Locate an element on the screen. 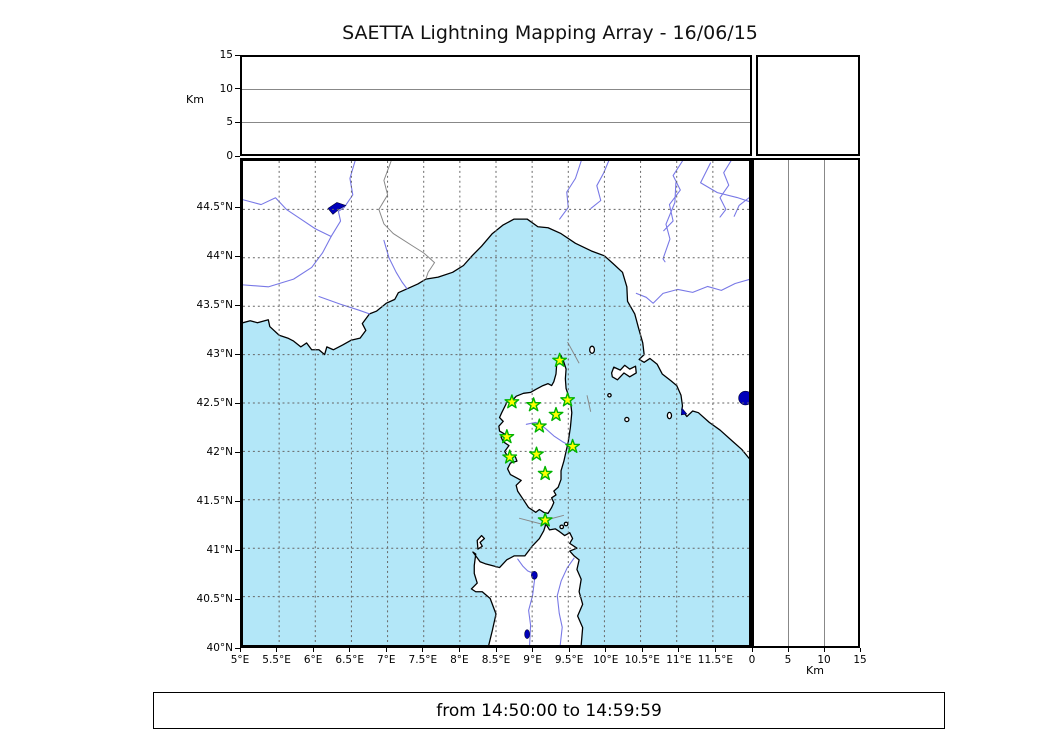 The image size is (1050, 750). altitude-axis-label-top: Km is located at coordinates (195, 99).